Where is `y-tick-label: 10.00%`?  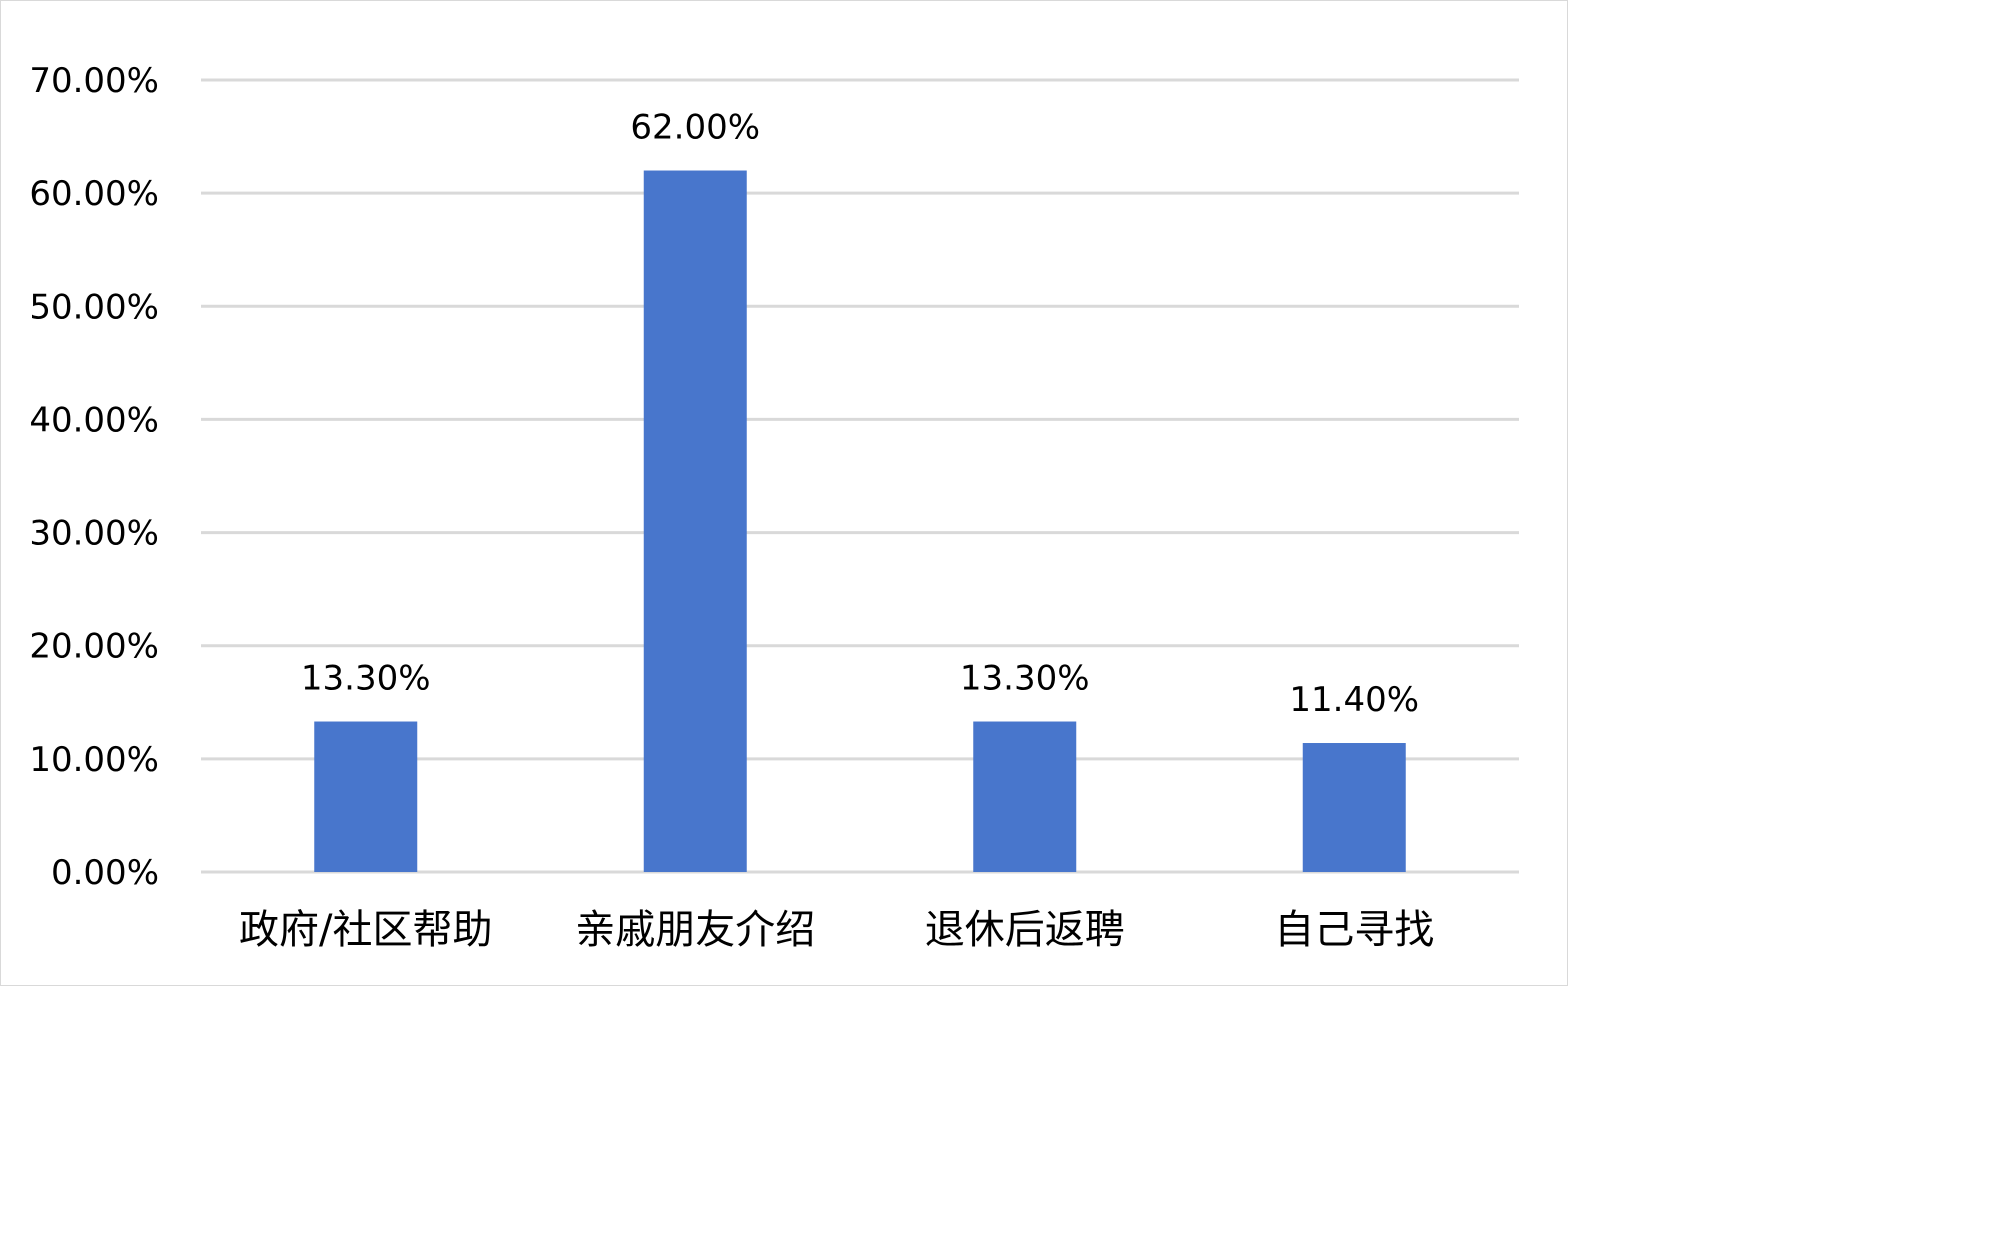
y-tick-label: 10.00% is located at coordinates (94, 760).